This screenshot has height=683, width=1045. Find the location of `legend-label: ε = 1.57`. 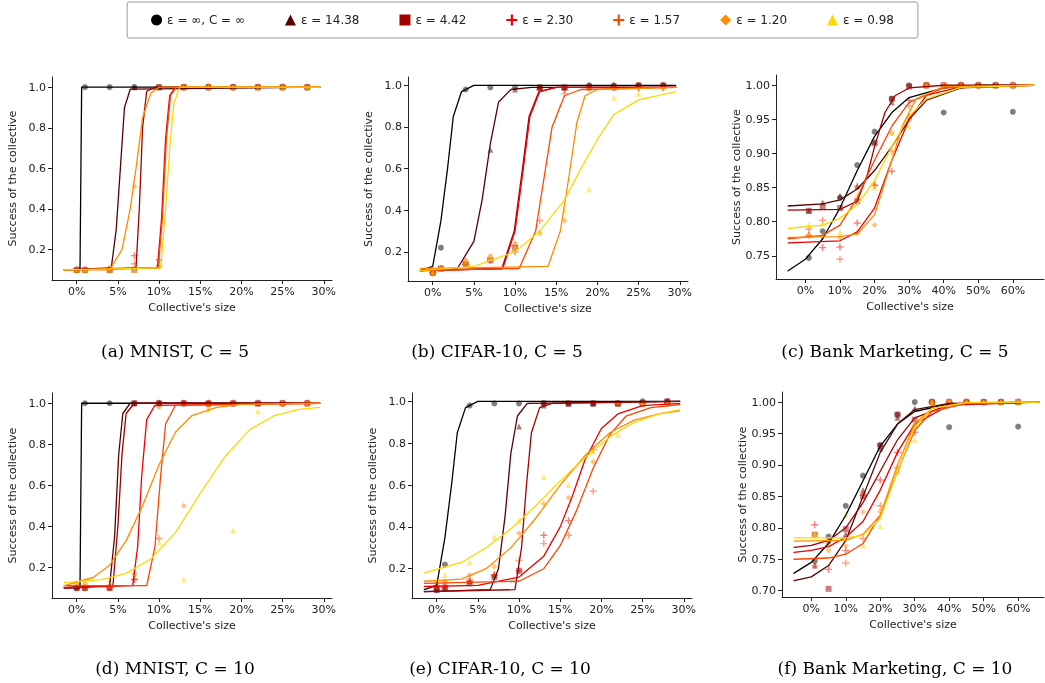

legend-label: ε = 1.57 is located at coordinates (655, 20).